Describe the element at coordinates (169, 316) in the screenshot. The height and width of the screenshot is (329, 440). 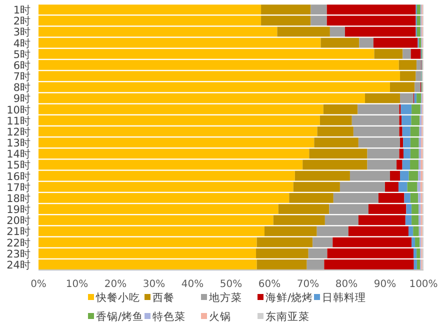
I see `legend-label: 特色菜` at that location.